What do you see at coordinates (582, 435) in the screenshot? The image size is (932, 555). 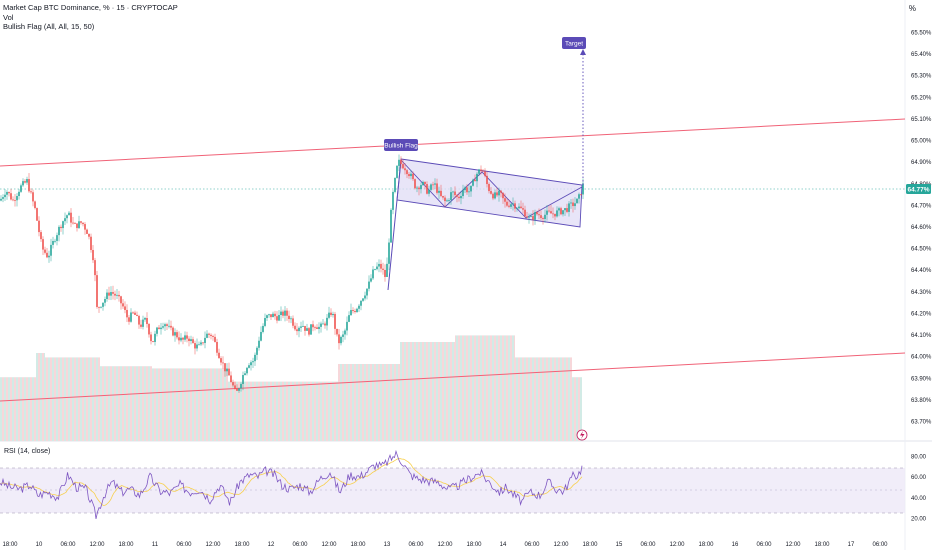 I see `lightning-icon` at bounding box center [582, 435].